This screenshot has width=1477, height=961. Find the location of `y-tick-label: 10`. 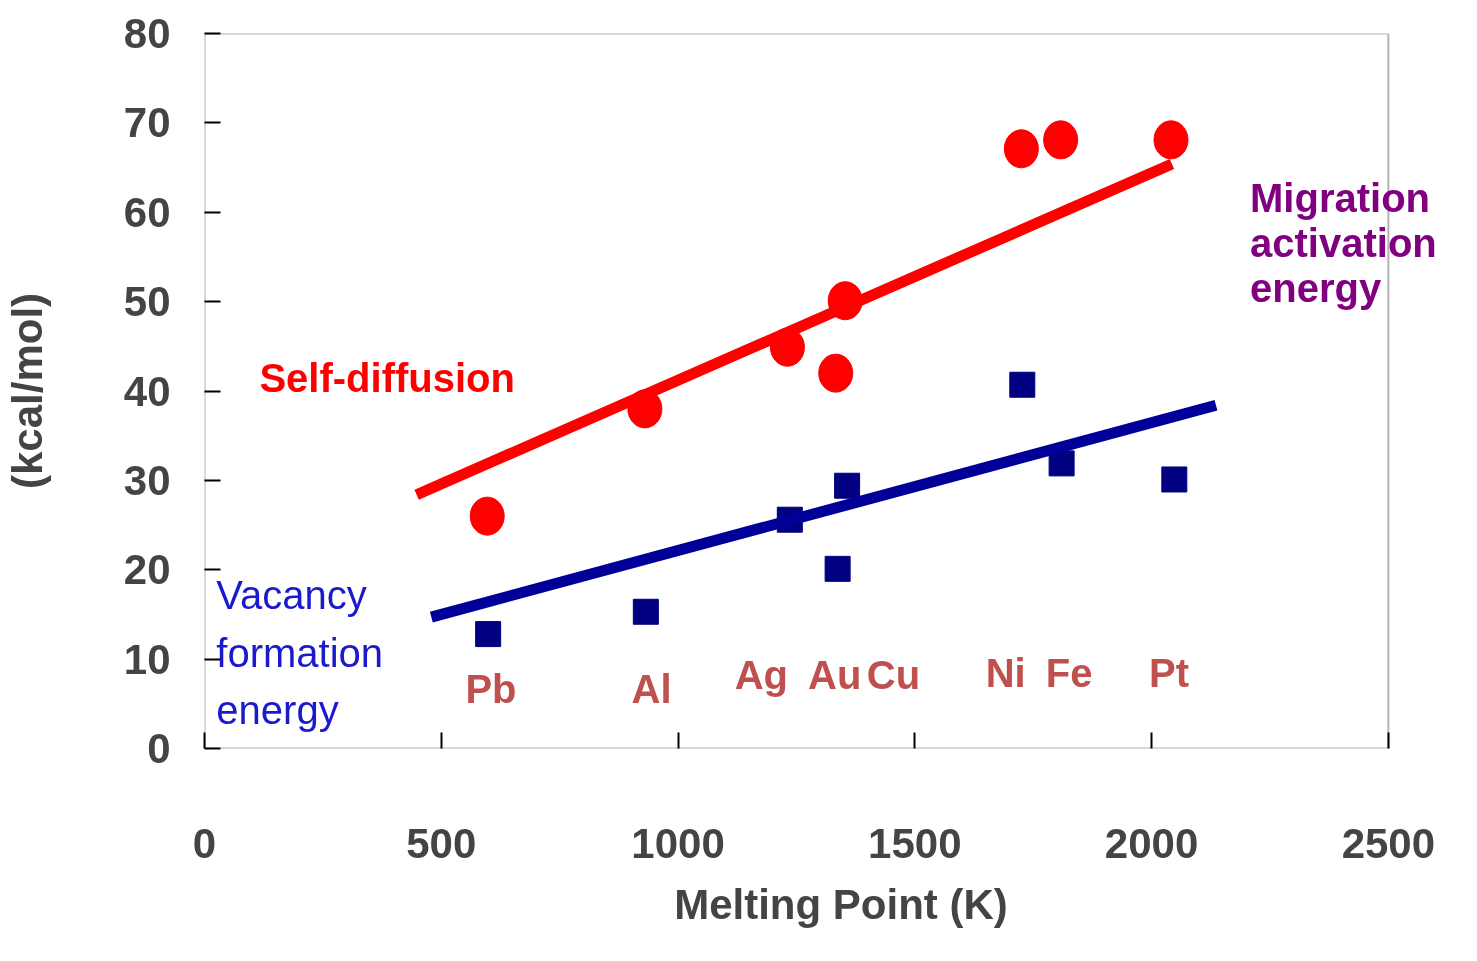

y-tick-label: 10 is located at coordinates (147, 659).